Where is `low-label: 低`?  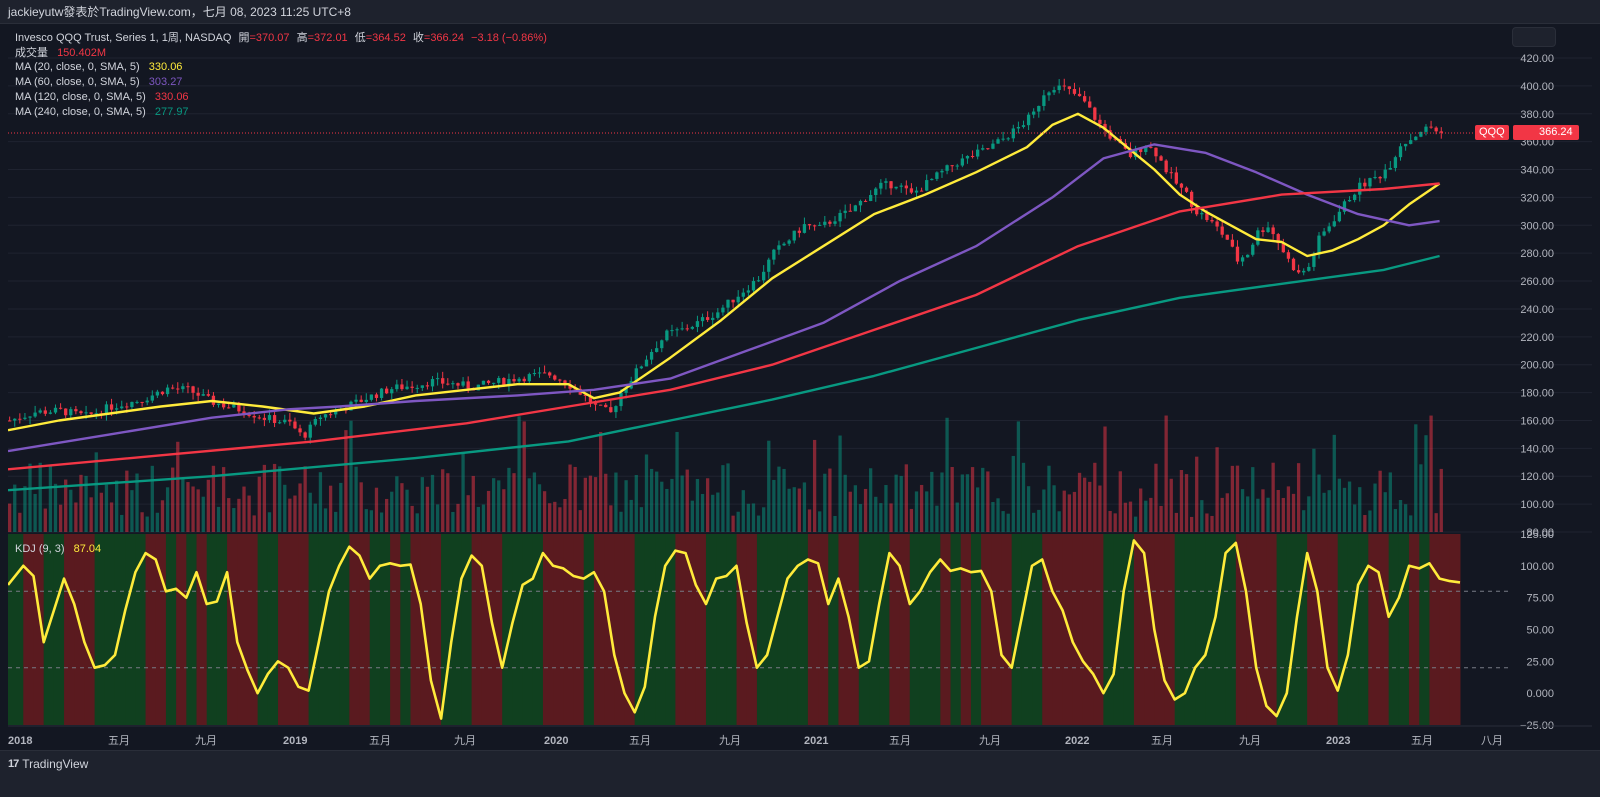 low-label: 低 is located at coordinates (360, 38).